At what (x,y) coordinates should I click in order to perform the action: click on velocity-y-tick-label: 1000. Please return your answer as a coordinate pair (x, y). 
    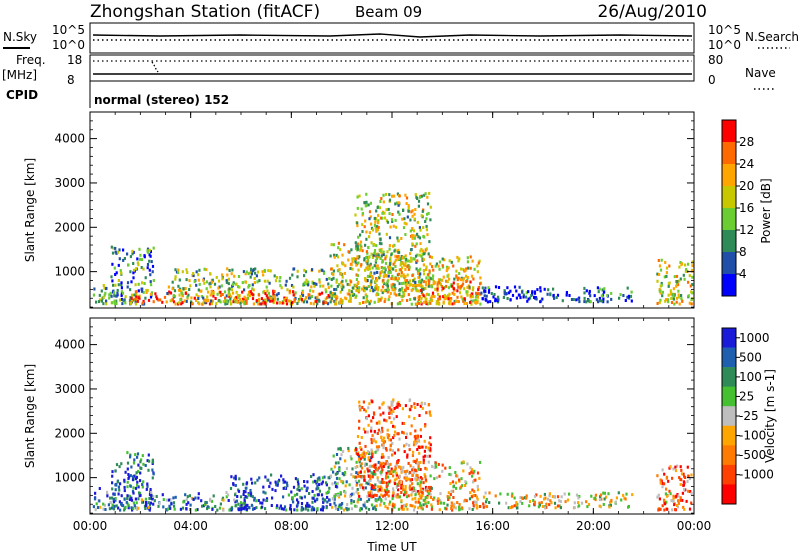
    Looking at the image, I should click on (69, 478).